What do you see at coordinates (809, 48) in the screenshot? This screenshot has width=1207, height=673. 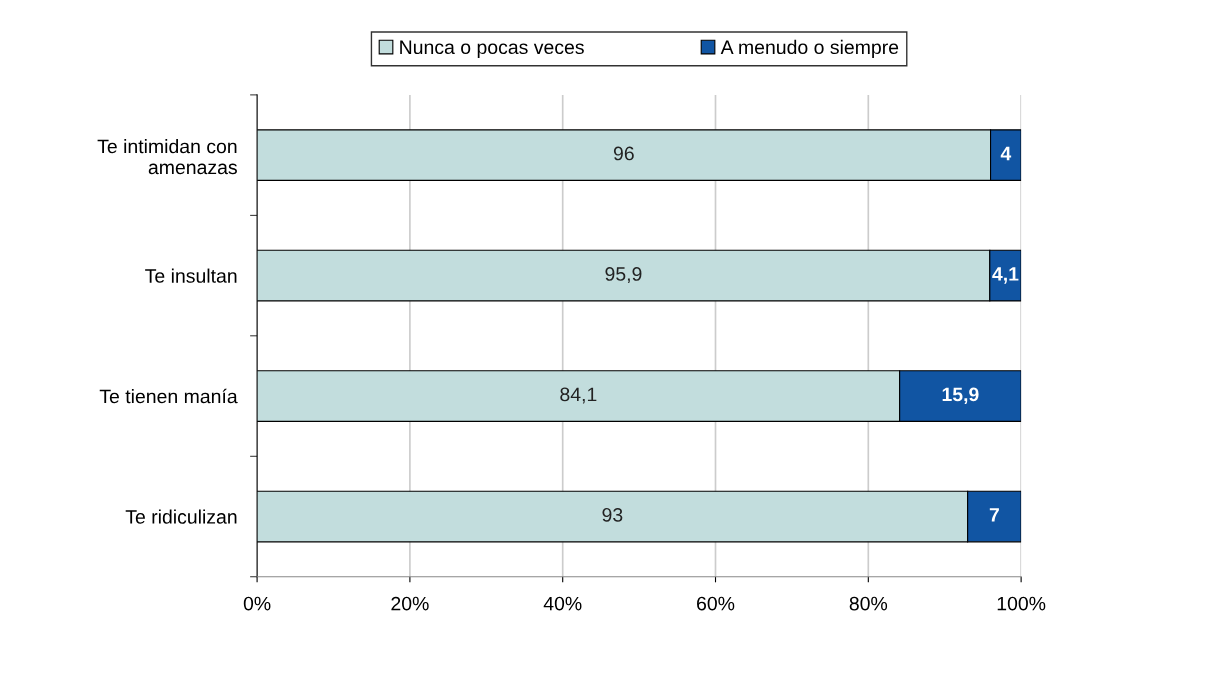 I see `legend-label: A menudo o siempre` at bounding box center [809, 48].